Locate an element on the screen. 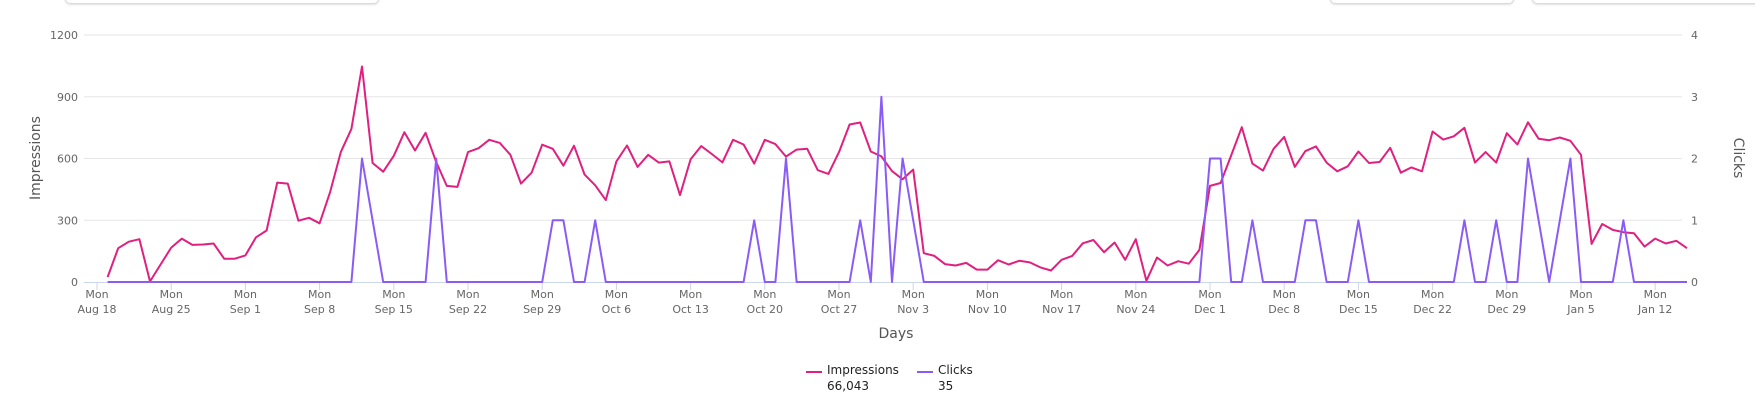 This screenshot has height=409, width=1755. x-tick-date: Aug 25 is located at coordinates (171, 309).